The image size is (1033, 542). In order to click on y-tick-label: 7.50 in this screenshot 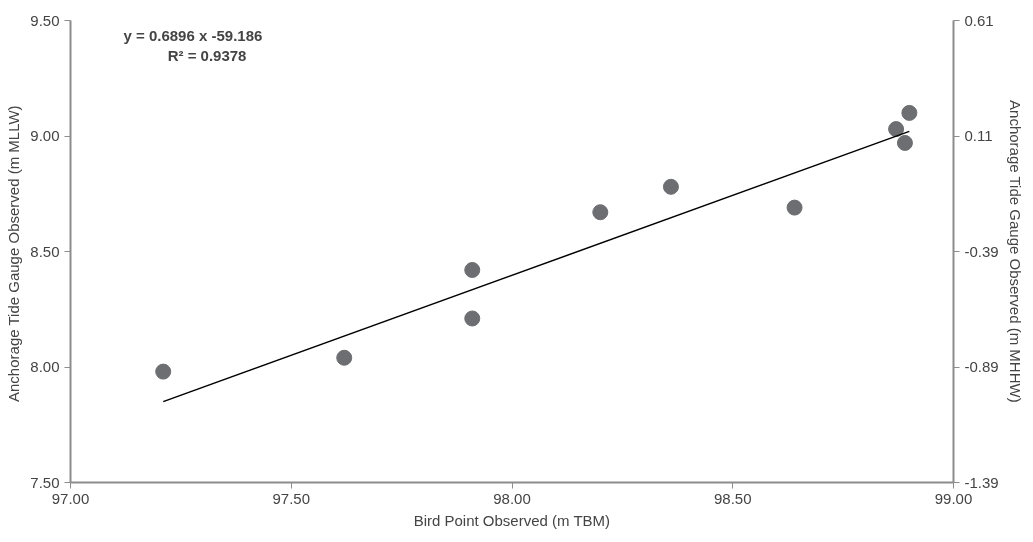, I will do `click(45, 482)`.